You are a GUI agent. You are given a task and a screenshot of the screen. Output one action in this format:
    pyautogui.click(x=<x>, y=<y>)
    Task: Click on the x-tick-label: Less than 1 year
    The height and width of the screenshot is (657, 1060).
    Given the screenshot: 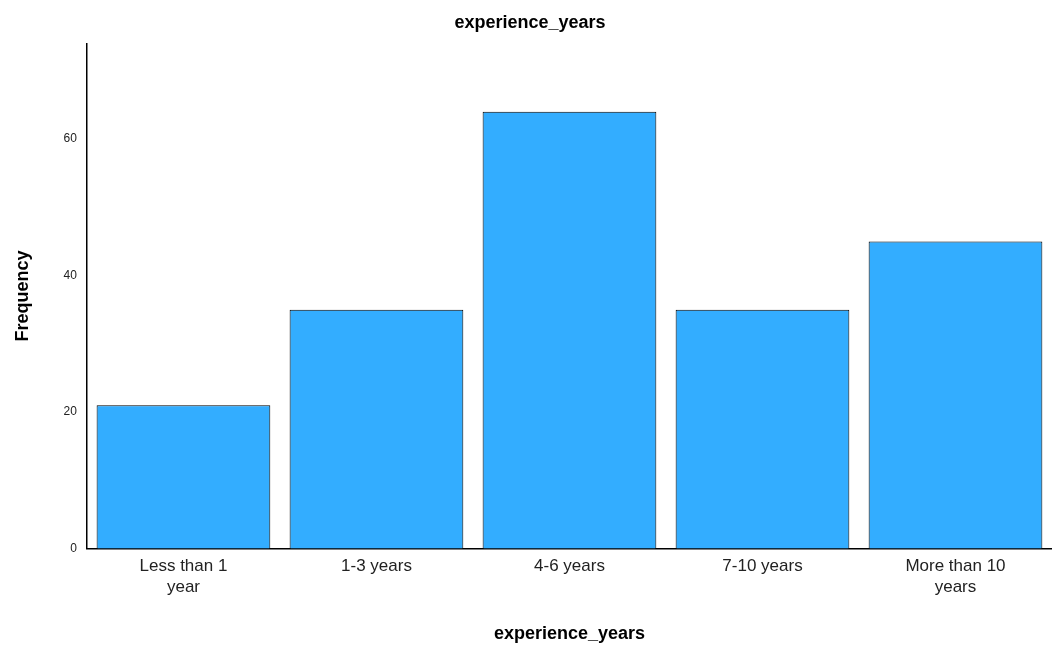 What is the action you would take?
    pyautogui.click(x=183, y=576)
    